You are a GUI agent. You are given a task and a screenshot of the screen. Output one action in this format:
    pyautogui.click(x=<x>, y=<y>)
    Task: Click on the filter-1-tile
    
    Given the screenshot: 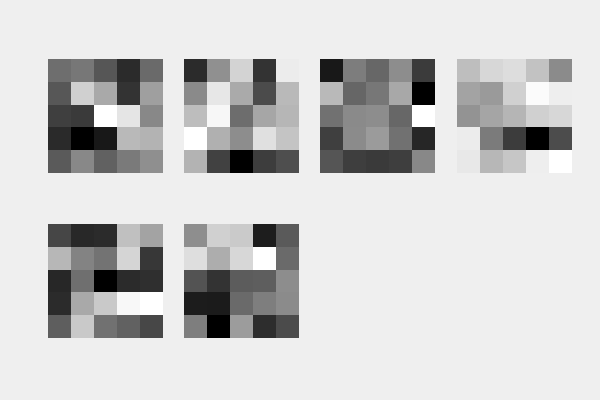 What is the action you would take?
    pyautogui.click(x=105, y=116)
    